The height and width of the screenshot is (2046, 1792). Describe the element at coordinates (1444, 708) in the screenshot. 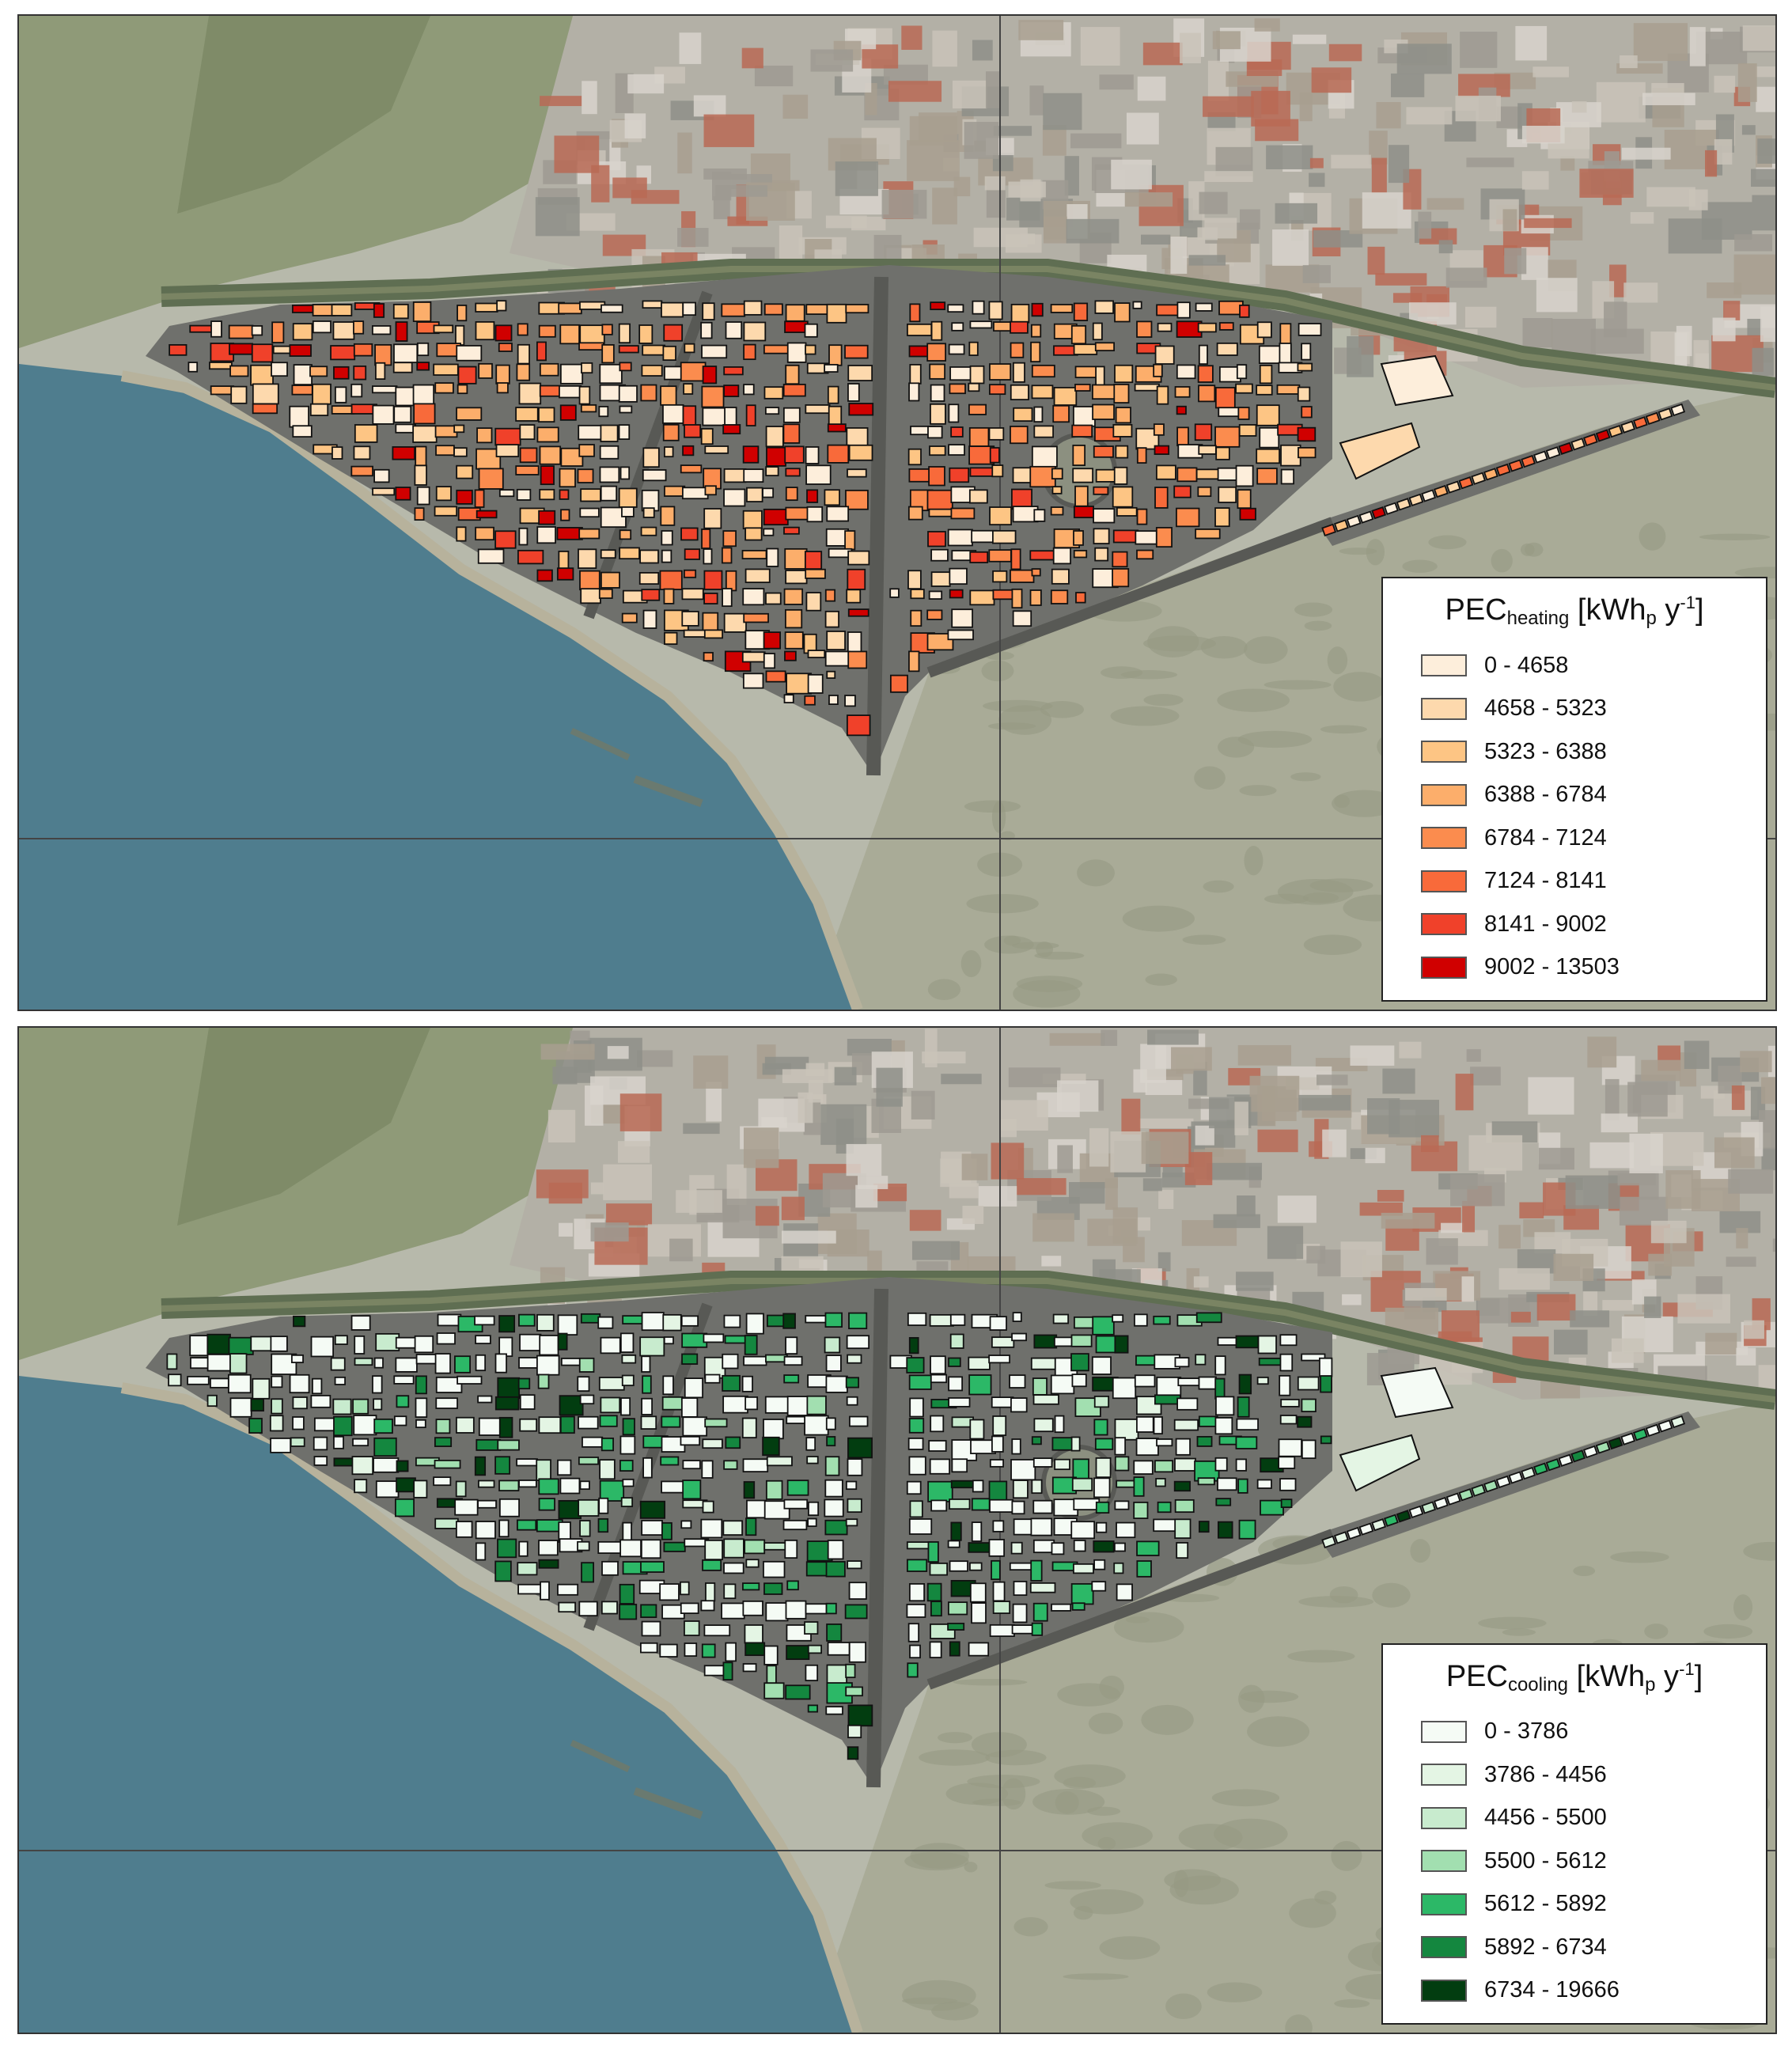

I see `legend-swatch` at that location.